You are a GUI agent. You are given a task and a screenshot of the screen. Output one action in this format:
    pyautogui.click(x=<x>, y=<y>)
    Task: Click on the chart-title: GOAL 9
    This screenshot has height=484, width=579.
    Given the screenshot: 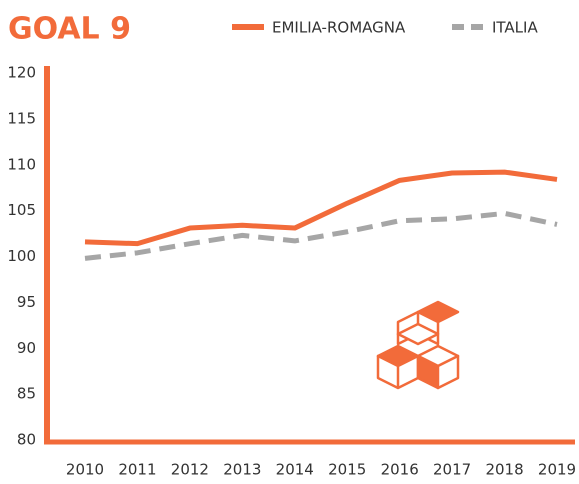 What is the action you would take?
    pyautogui.click(x=69, y=29)
    